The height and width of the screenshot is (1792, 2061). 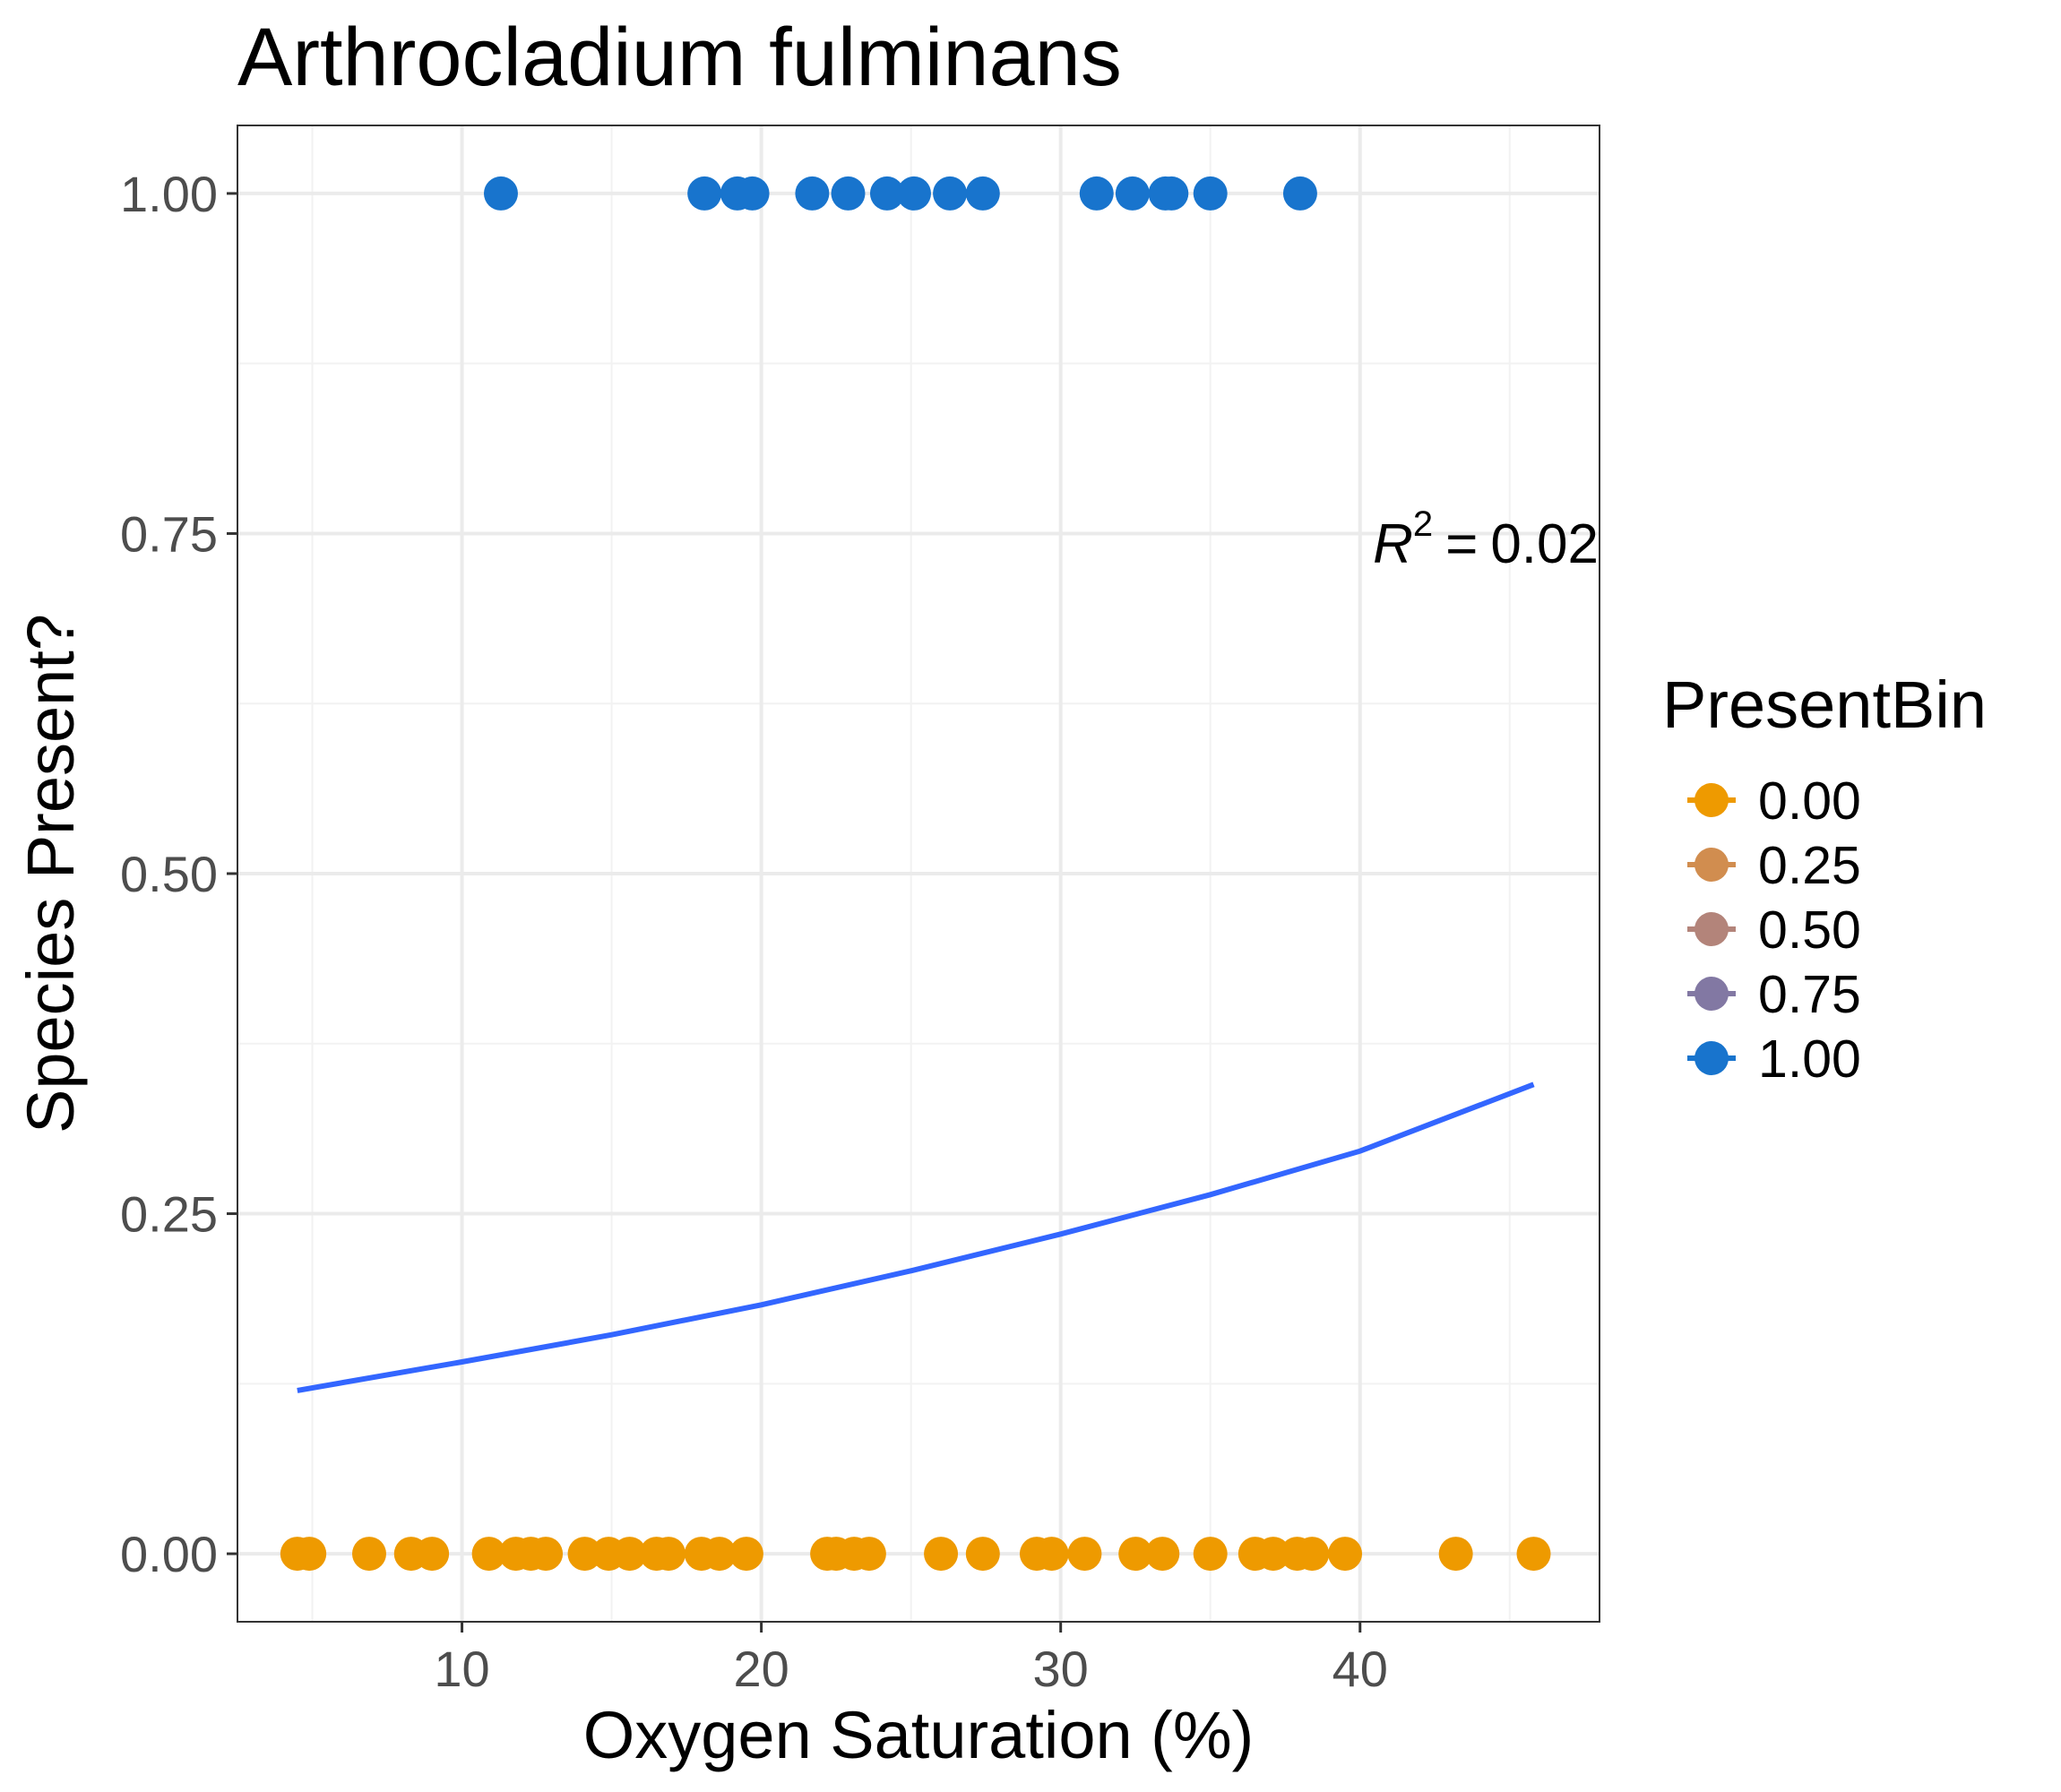 I want to click on x-tick-label: 10, so click(x=461, y=1669).